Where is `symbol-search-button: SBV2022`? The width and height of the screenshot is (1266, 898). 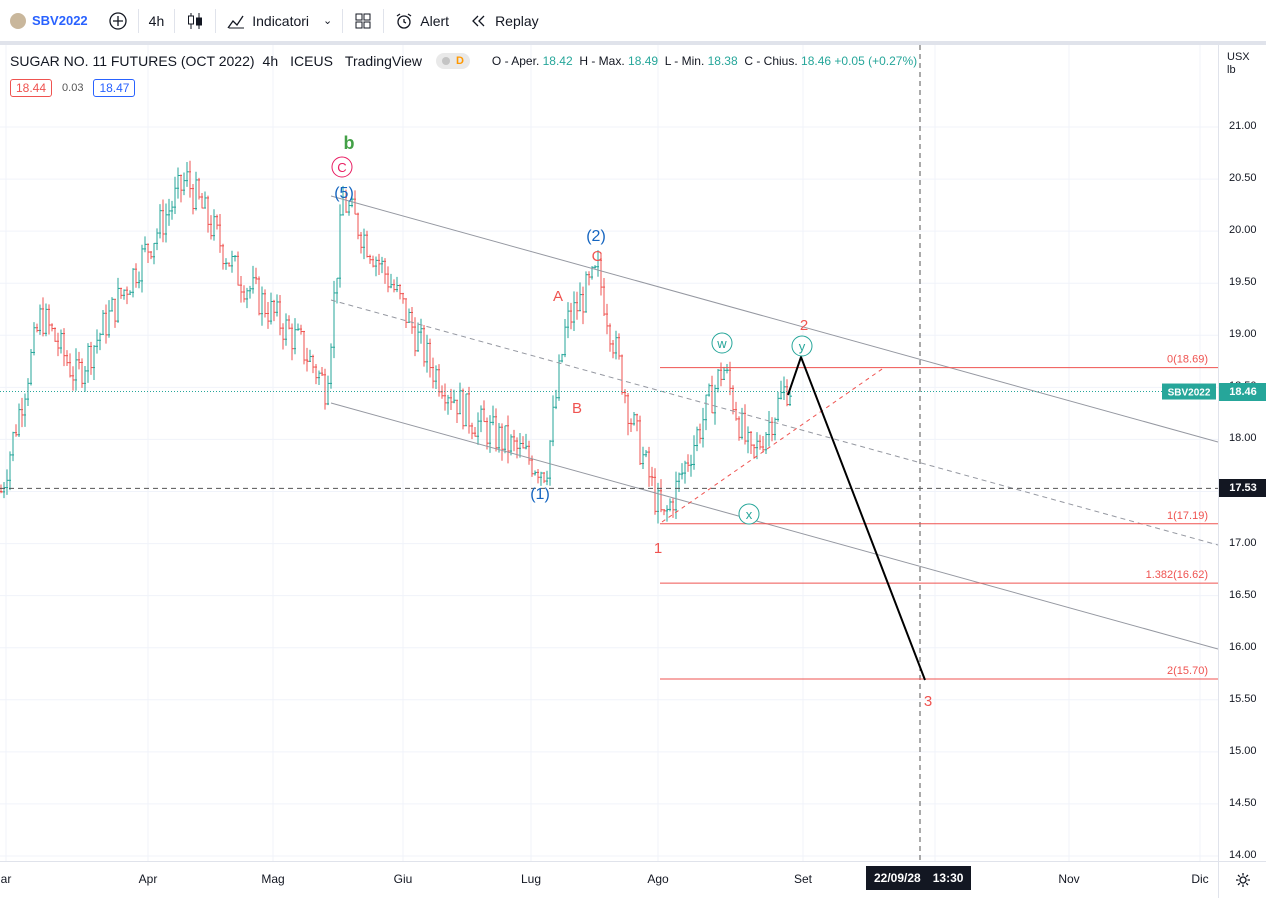 symbol-search-button: SBV2022 is located at coordinates (49, 20).